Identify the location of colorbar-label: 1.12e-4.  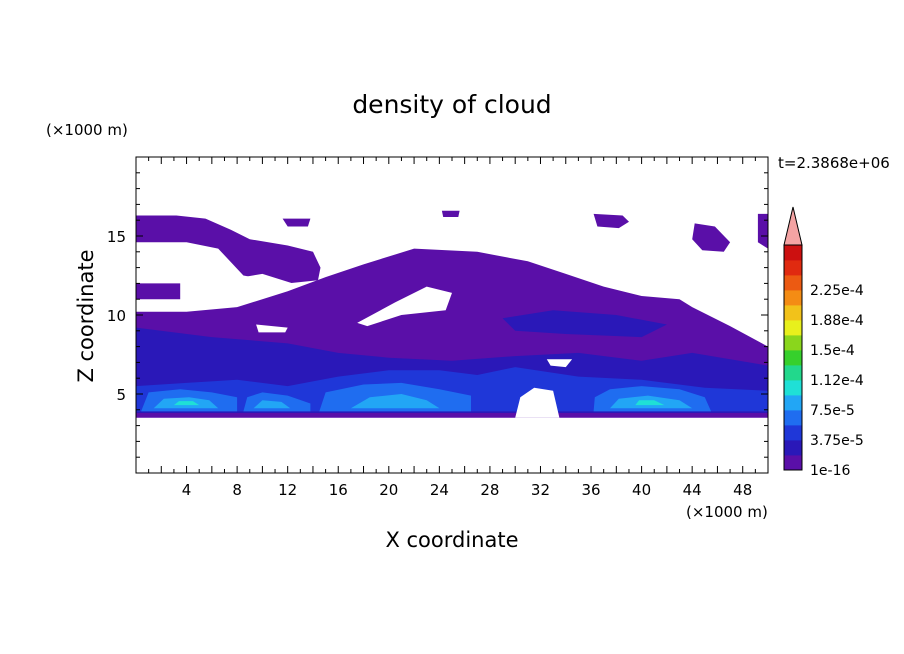
(837, 381).